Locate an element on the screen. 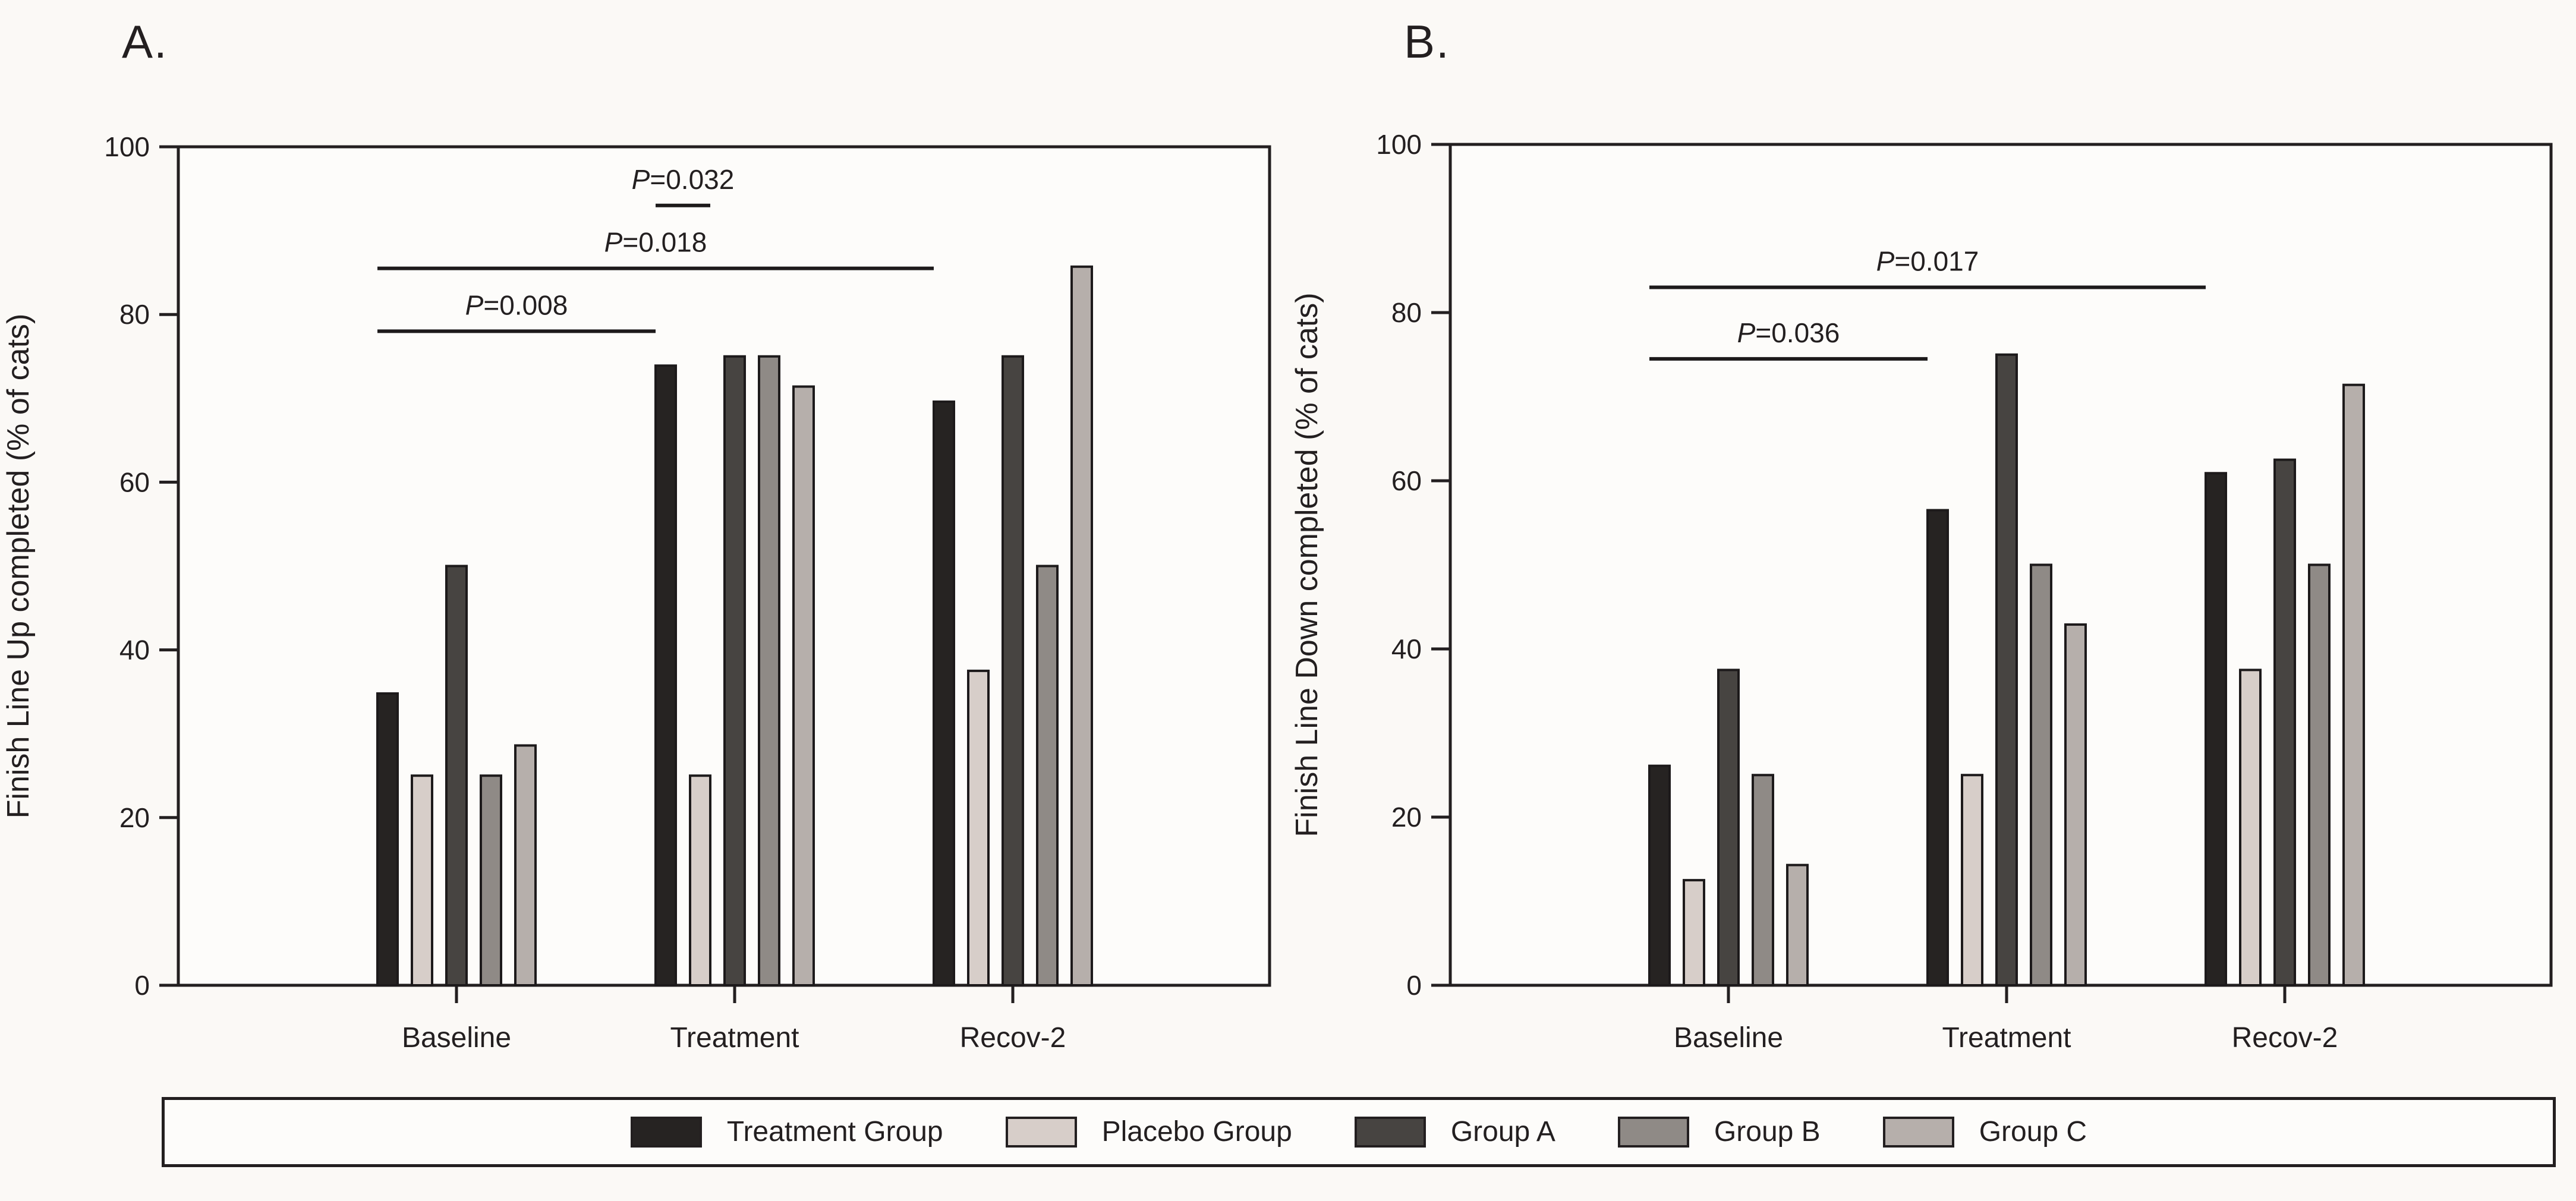 The height and width of the screenshot is (1201, 2576). p-value-label: P=0.017 is located at coordinates (1928, 261).